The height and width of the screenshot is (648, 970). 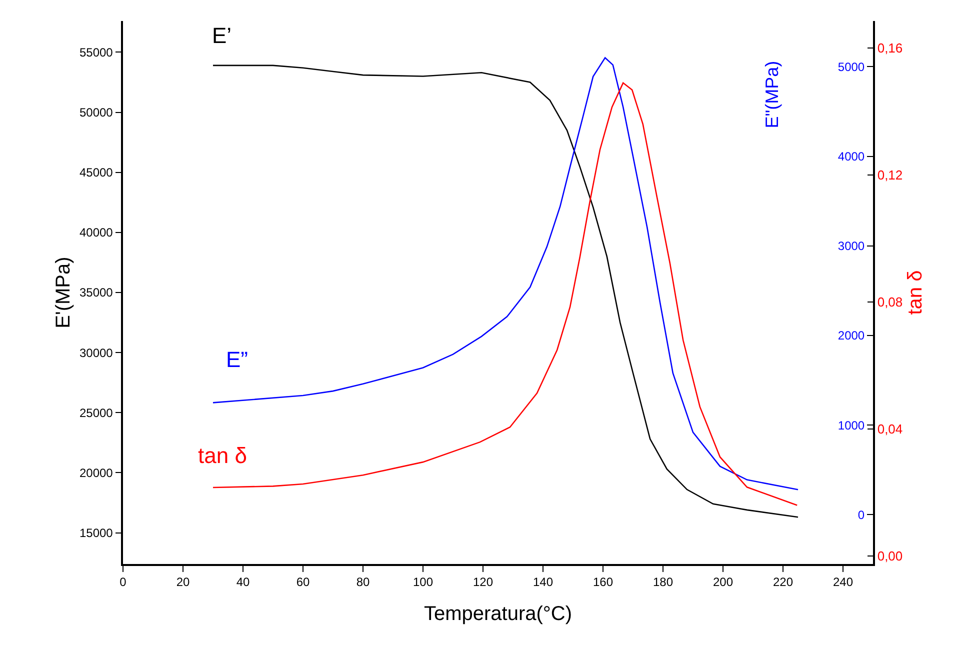 I want to click on y-tick-label: 55000, so click(x=96, y=52).